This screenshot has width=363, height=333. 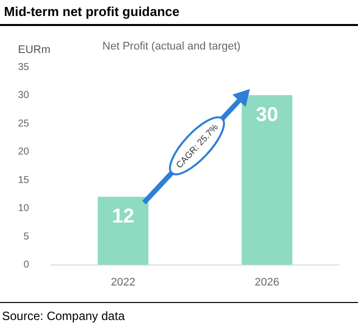 I want to click on y-tick-label: 35, so click(x=24, y=67).